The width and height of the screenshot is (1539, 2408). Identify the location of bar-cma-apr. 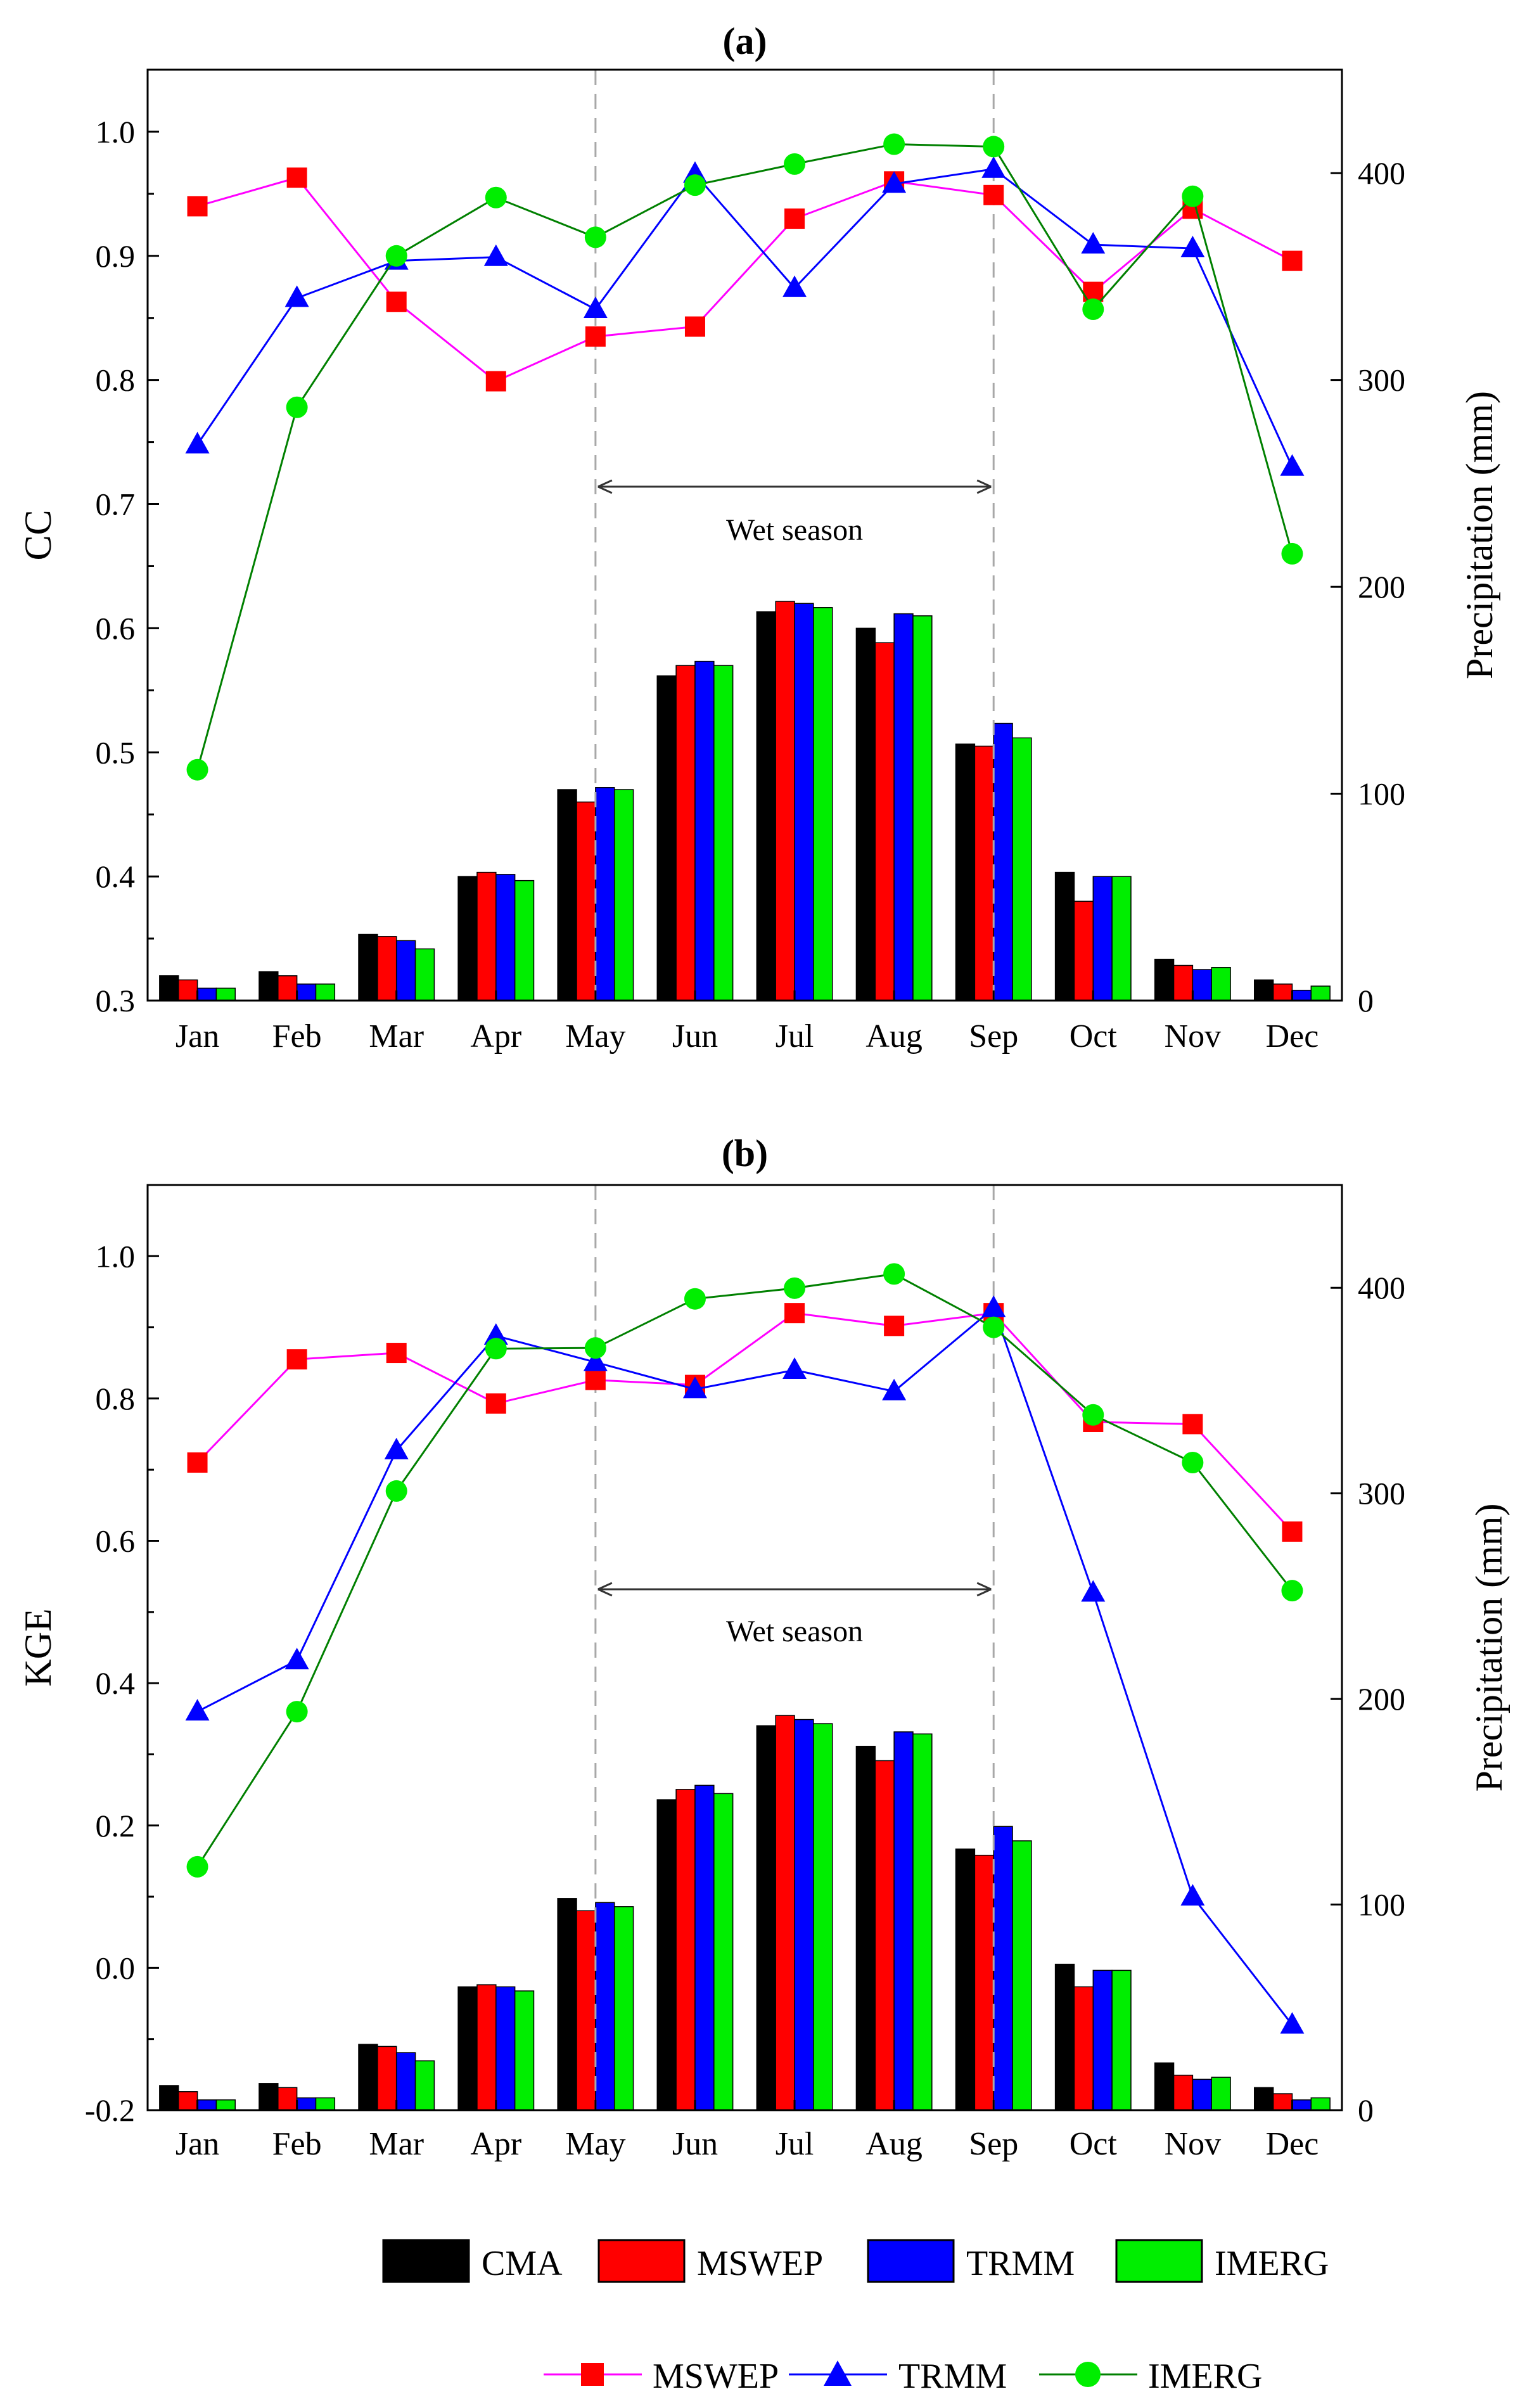
(468, 938).